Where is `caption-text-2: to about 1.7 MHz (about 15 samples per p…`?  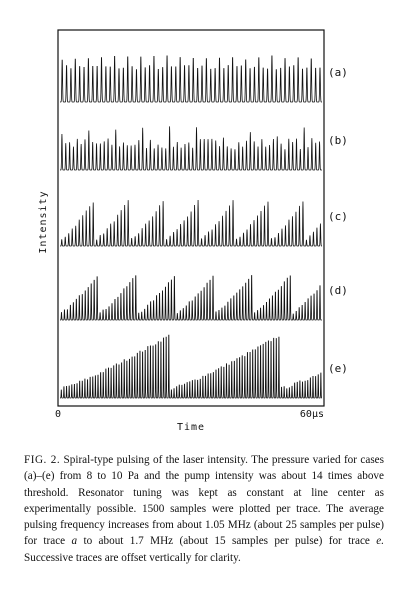
caption-text-2: to about 1.7 MHz (about 15 samples per p… is located at coordinates (226, 541).